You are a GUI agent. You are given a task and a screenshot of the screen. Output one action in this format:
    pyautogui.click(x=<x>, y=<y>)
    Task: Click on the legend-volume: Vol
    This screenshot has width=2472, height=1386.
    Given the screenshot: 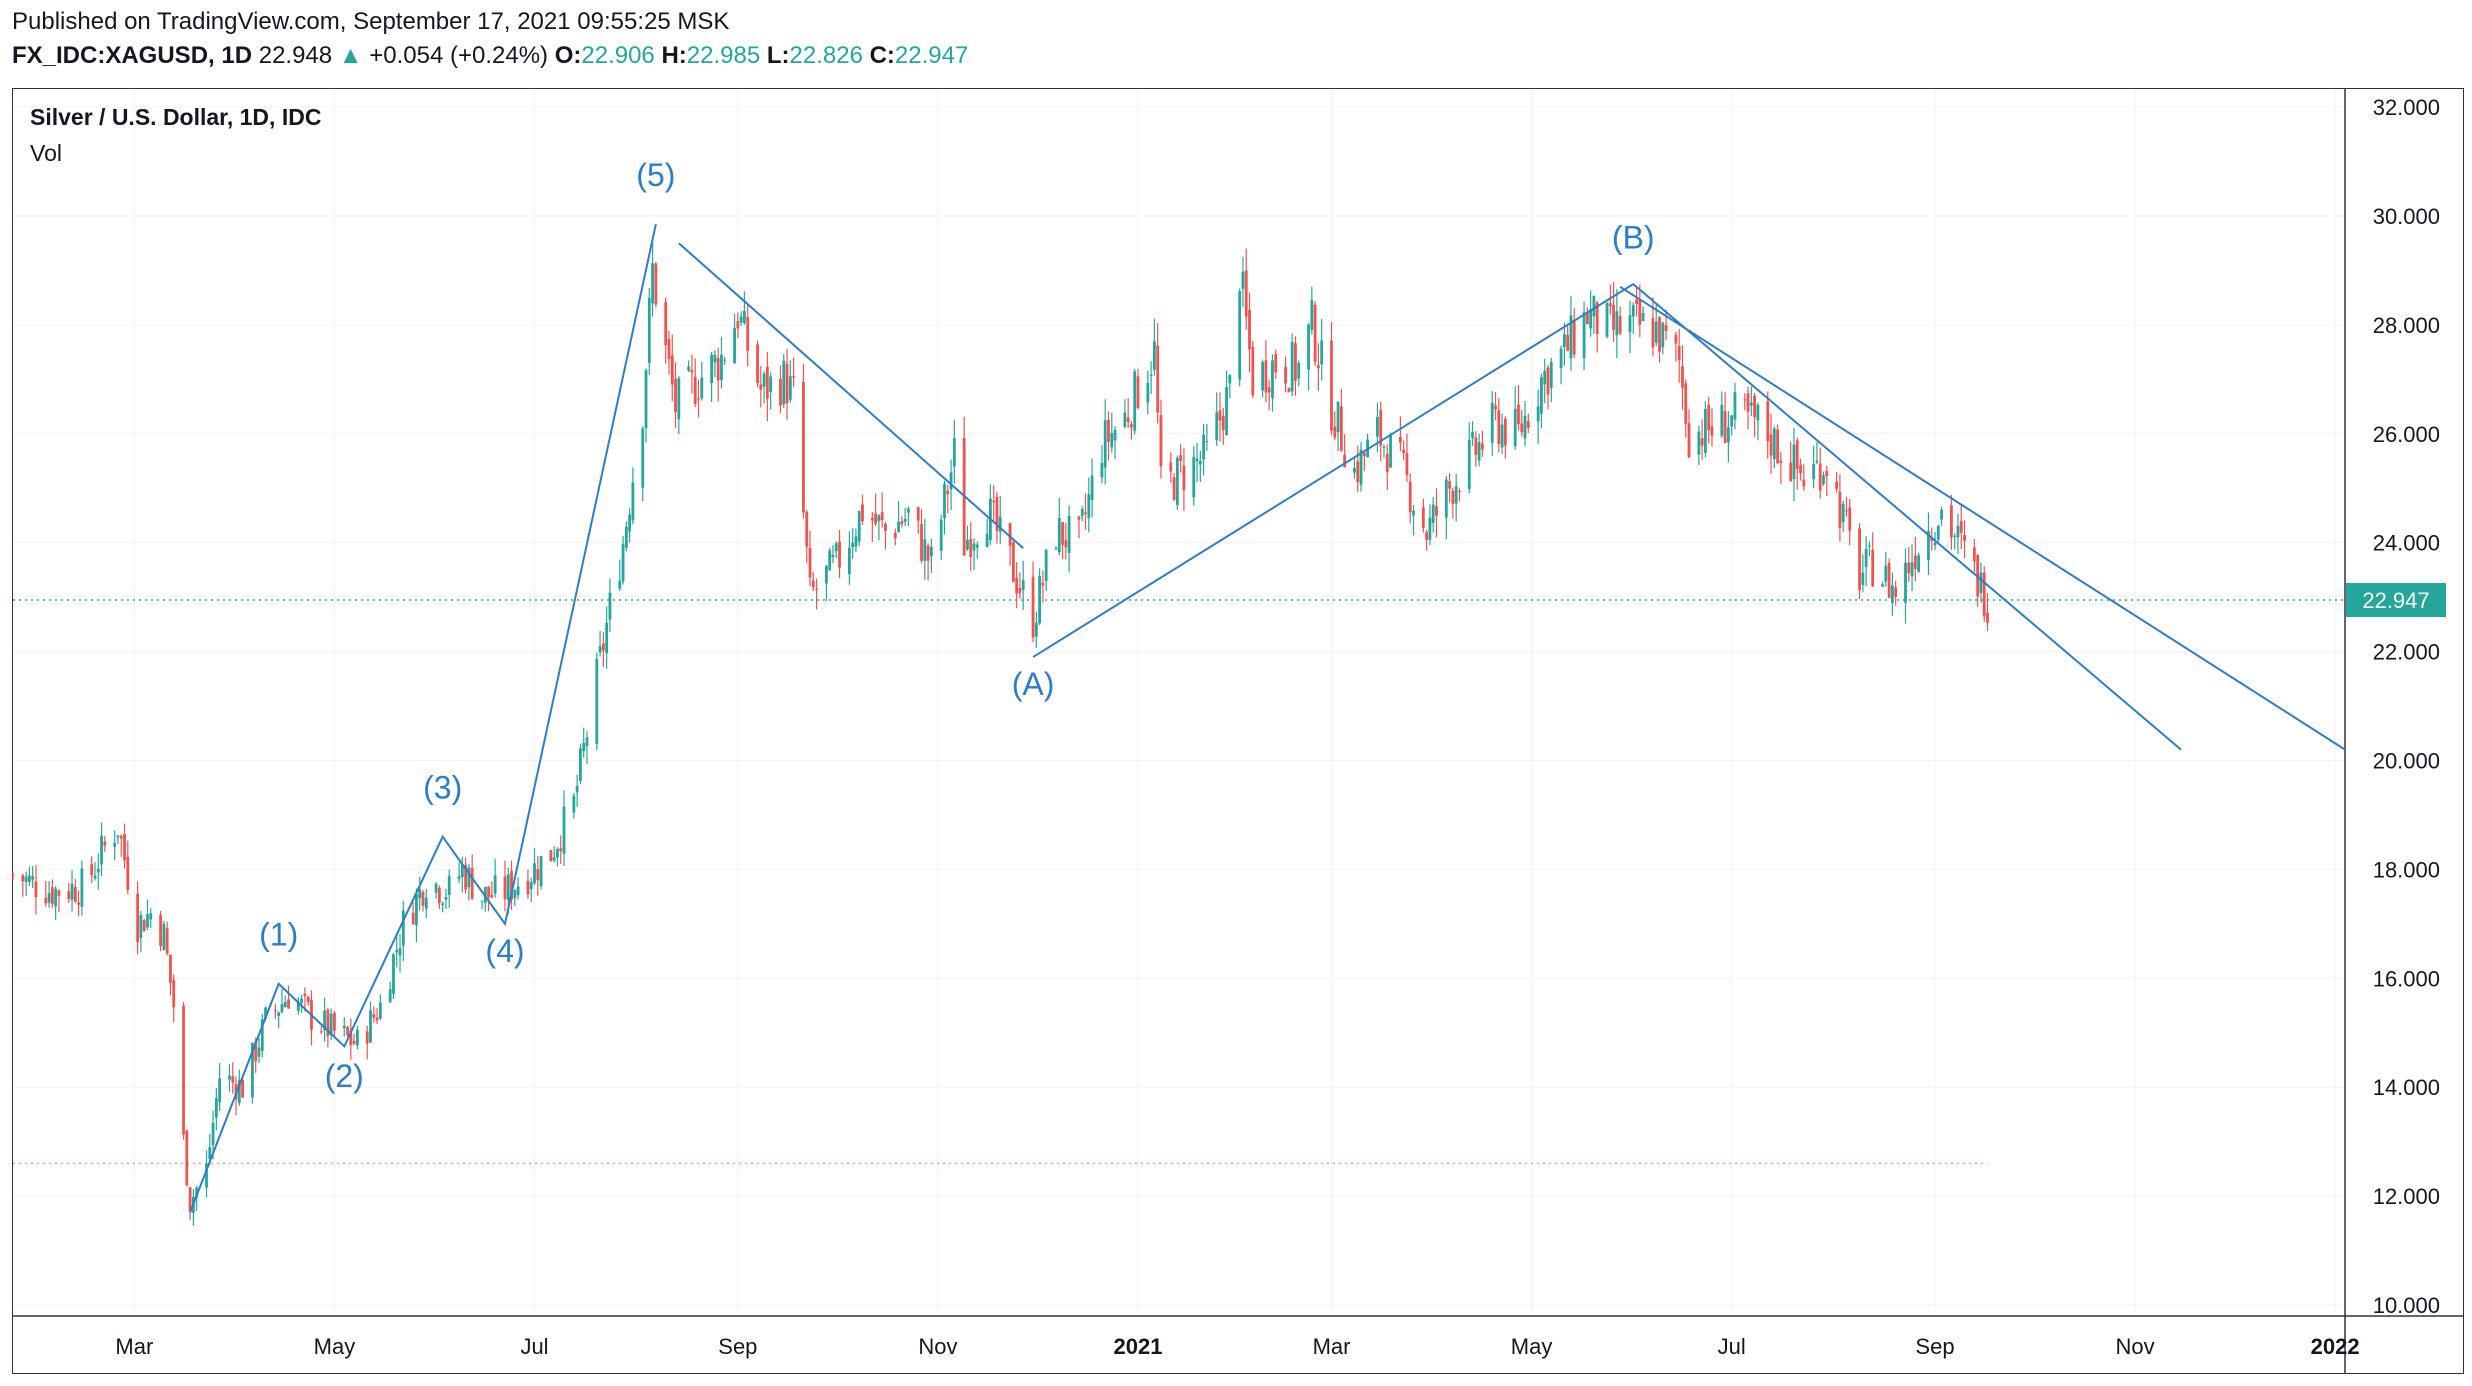 What is the action you would take?
    pyautogui.click(x=46, y=153)
    